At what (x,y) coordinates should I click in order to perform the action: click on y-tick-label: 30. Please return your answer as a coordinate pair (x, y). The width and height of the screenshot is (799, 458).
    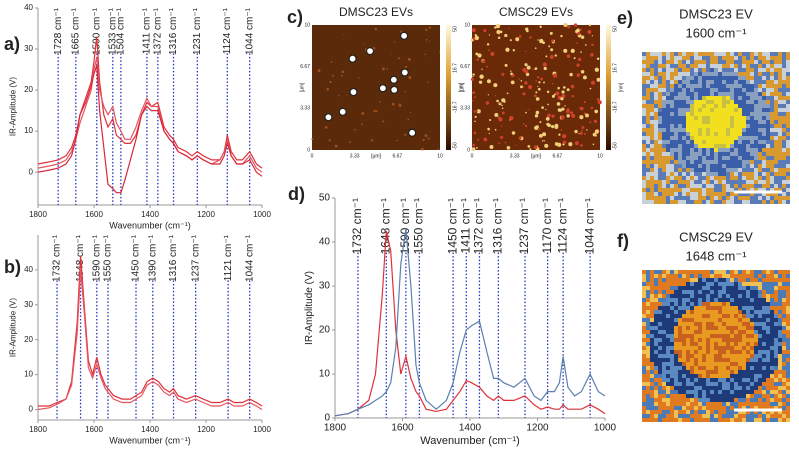
    Looking at the image, I should click on (325, 286).